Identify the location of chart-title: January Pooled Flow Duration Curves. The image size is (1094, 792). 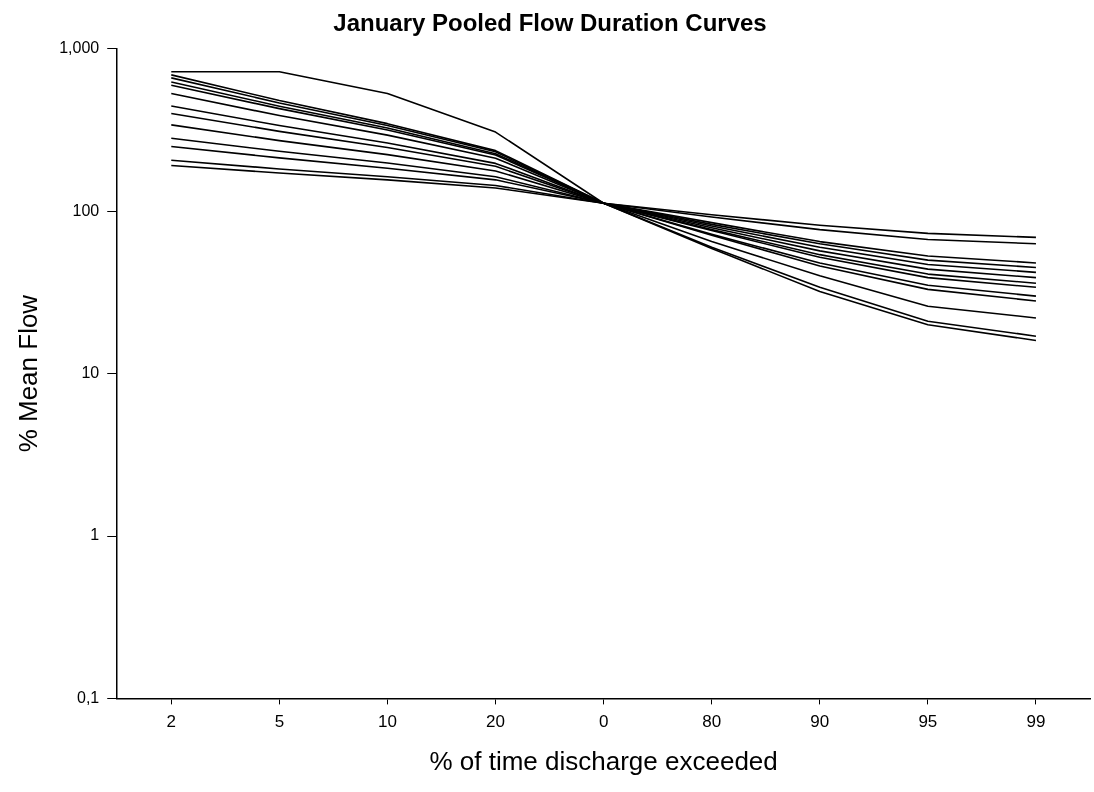
(550, 23).